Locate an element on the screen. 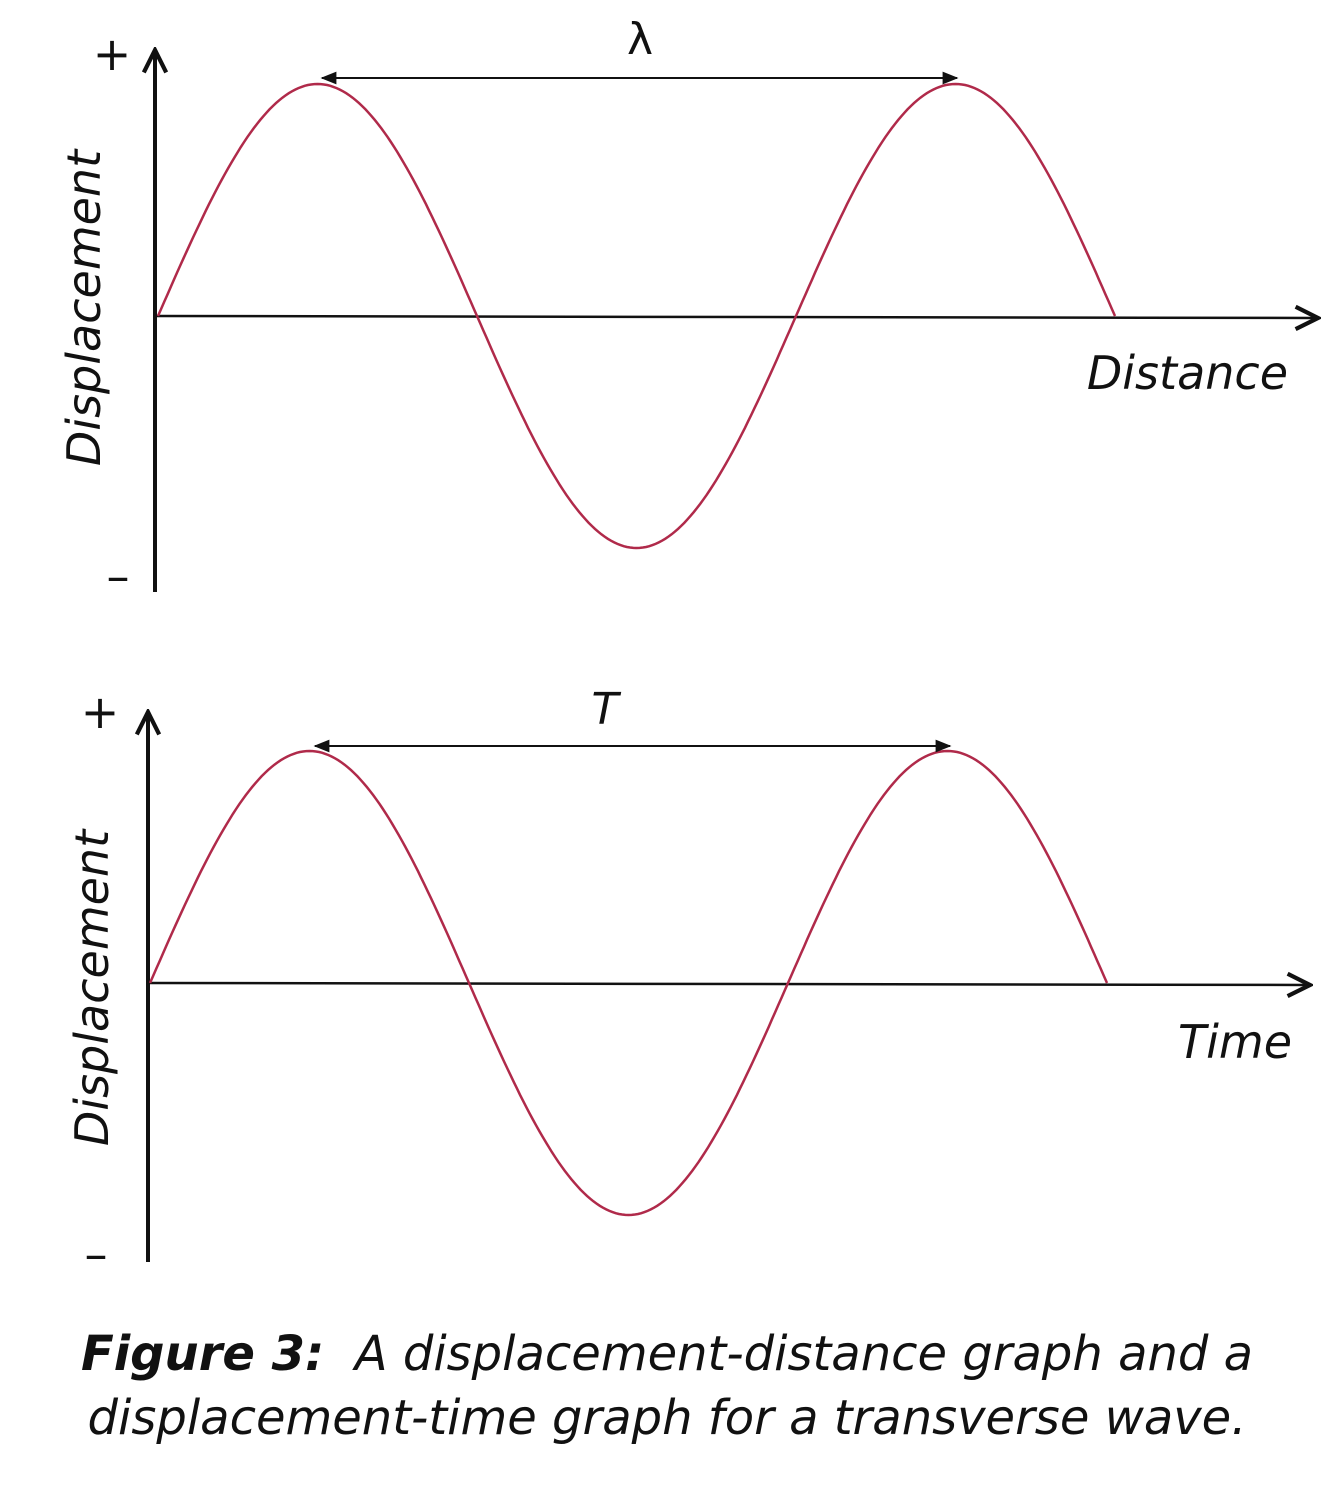 Image resolution: width=1334 pixels, height=1489 pixels. caption-prefix: Figure 3: is located at coordinates (202, 1354).